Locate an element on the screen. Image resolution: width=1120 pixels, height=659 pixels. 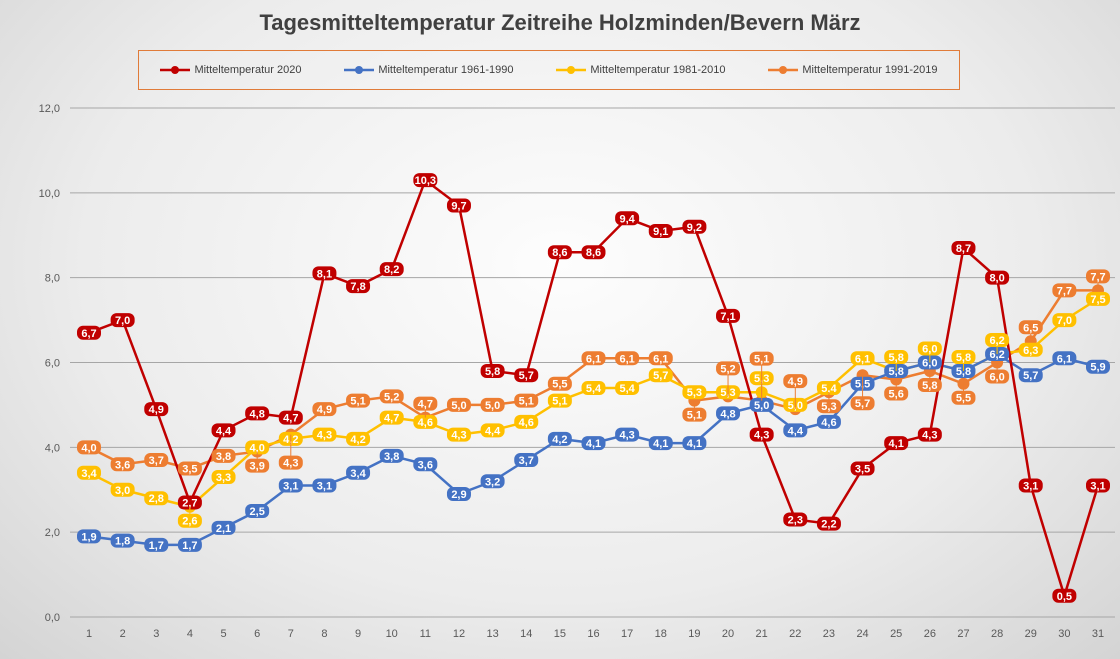
x-tick-label: 11 is located at coordinates (425, 634).